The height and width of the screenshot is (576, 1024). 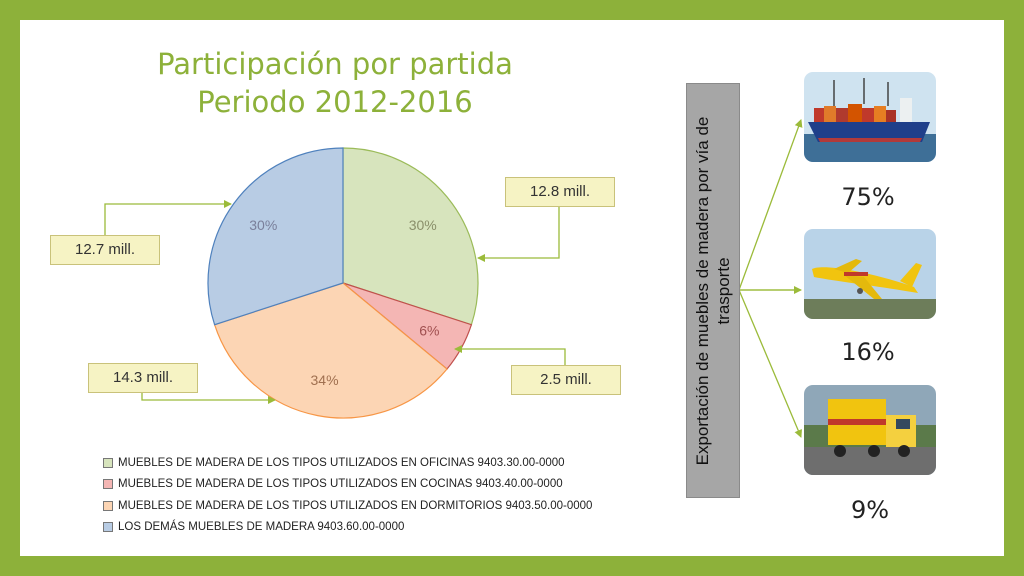 I want to click on pie-slice-percent-label: 6%, so click(x=429, y=330).